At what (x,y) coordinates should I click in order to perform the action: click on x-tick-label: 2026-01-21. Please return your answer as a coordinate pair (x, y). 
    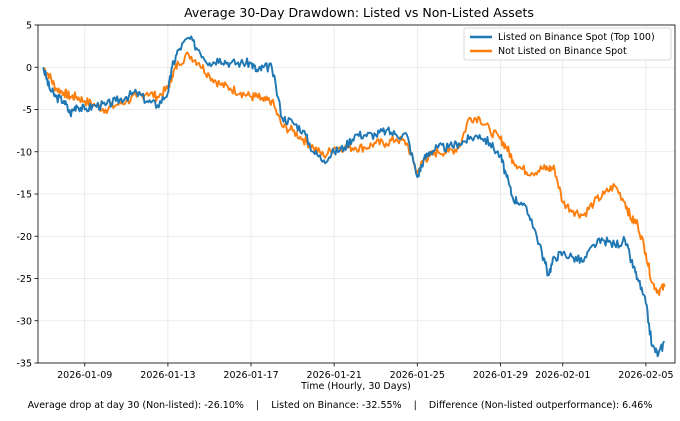
    Looking at the image, I should click on (334, 375).